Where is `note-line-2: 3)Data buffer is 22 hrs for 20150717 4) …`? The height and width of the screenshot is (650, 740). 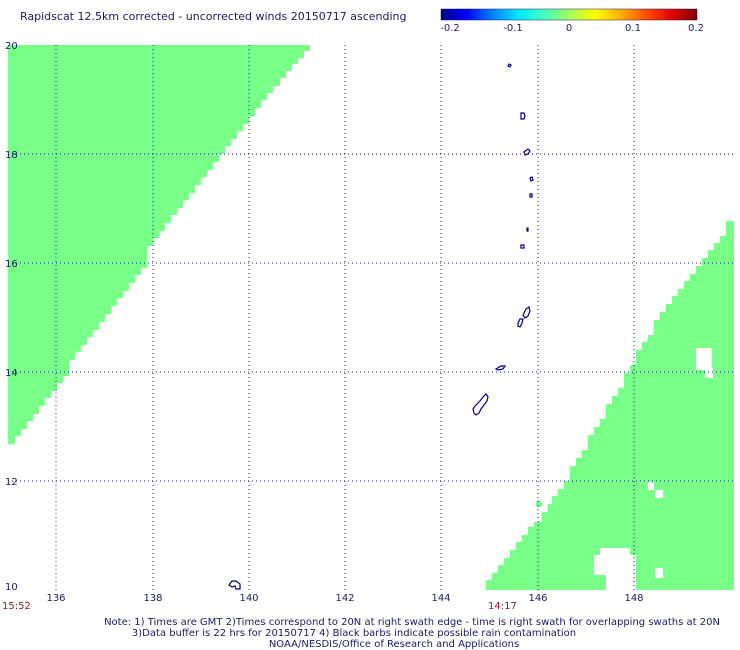
note-line-2: 3)Data buffer is 22 hrs for 20150717 4) … is located at coordinates (354, 633).